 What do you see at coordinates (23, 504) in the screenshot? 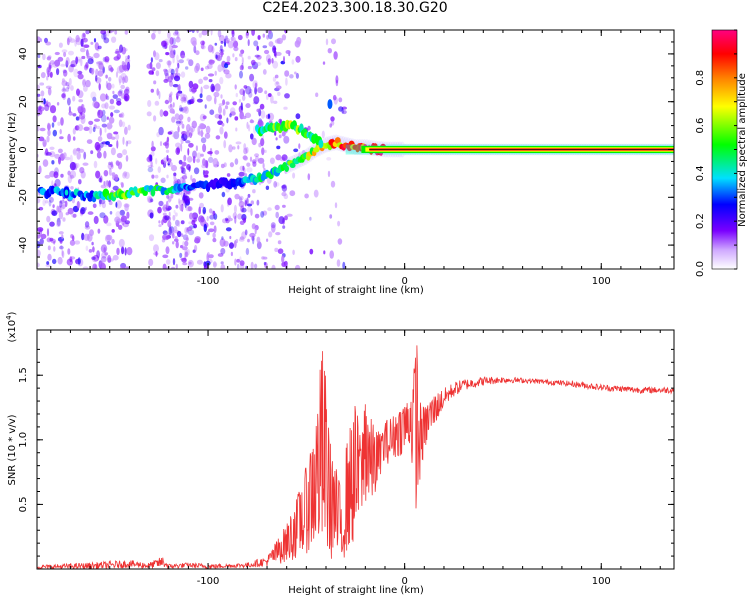
I see `y-tick-label: 0.5` at bounding box center [23, 504].